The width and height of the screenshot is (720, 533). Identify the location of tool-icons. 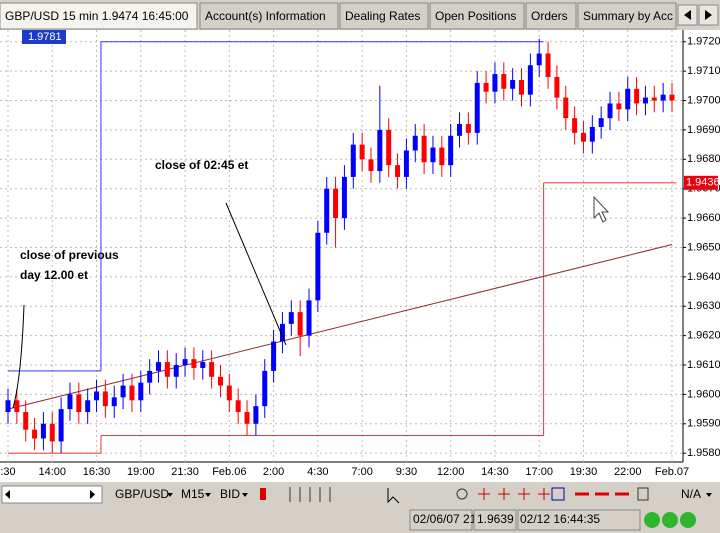
(454, 495).